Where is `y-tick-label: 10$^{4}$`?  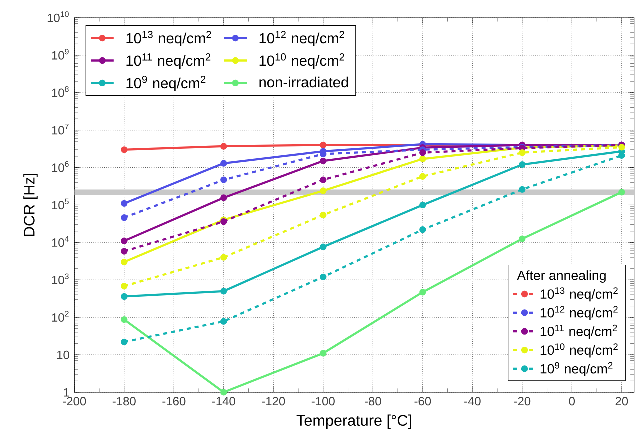
y-tick-label: 10$^{4}$ is located at coordinates (61, 242).